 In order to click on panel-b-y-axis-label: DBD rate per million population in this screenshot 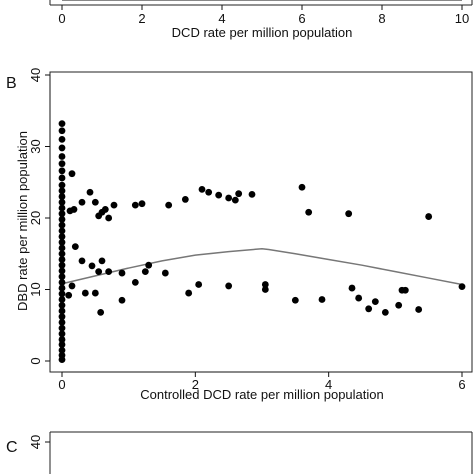, I will do `click(22, 221)`.